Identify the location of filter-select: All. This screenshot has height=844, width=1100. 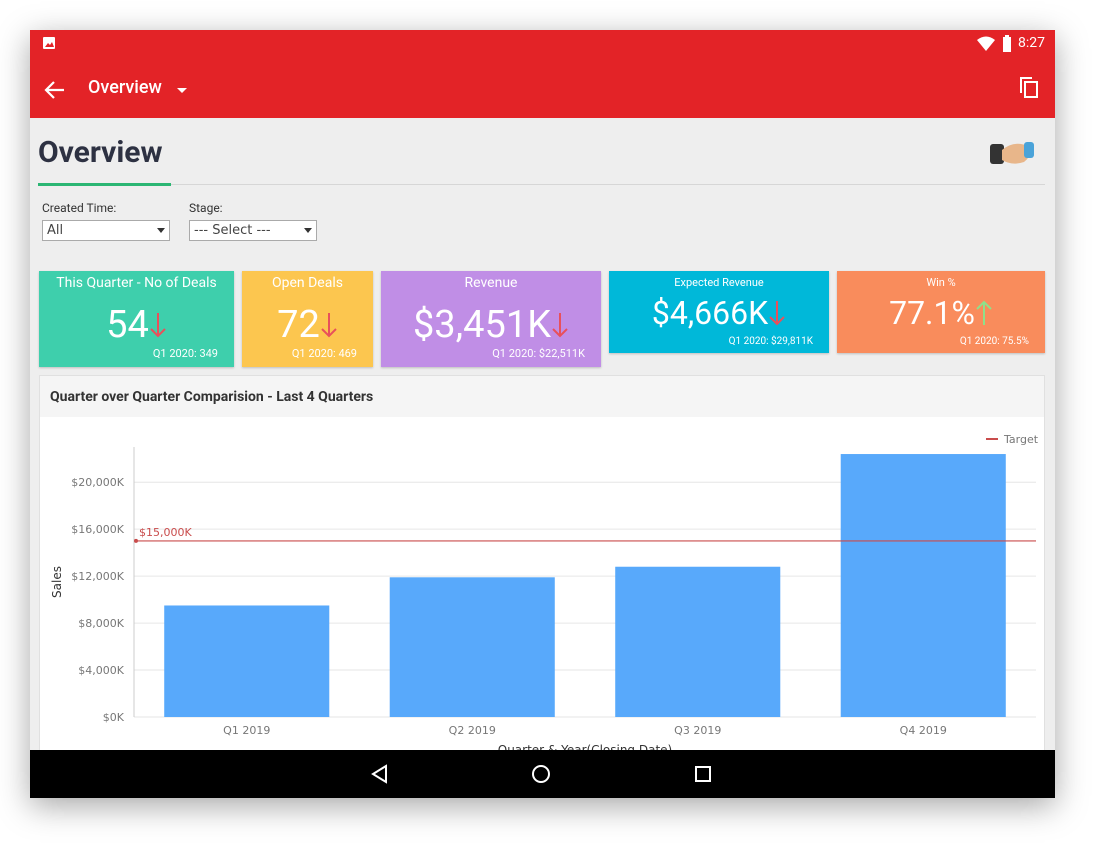
(106, 230).